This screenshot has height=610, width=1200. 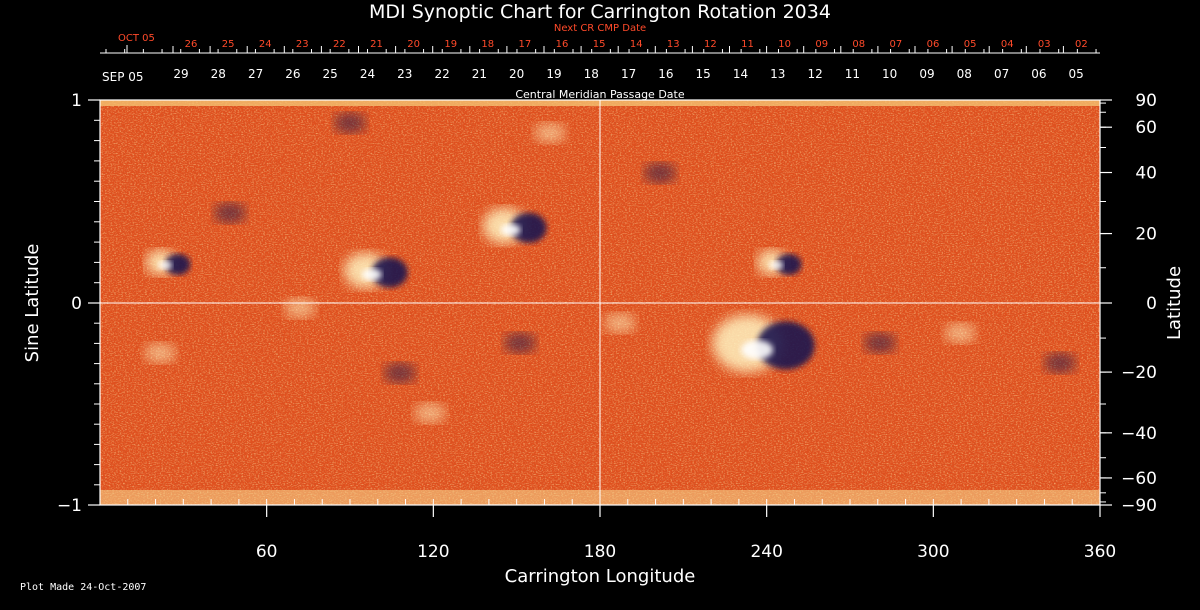 What do you see at coordinates (367, 74) in the screenshot?
I see `cmp-date-label: 24` at bounding box center [367, 74].